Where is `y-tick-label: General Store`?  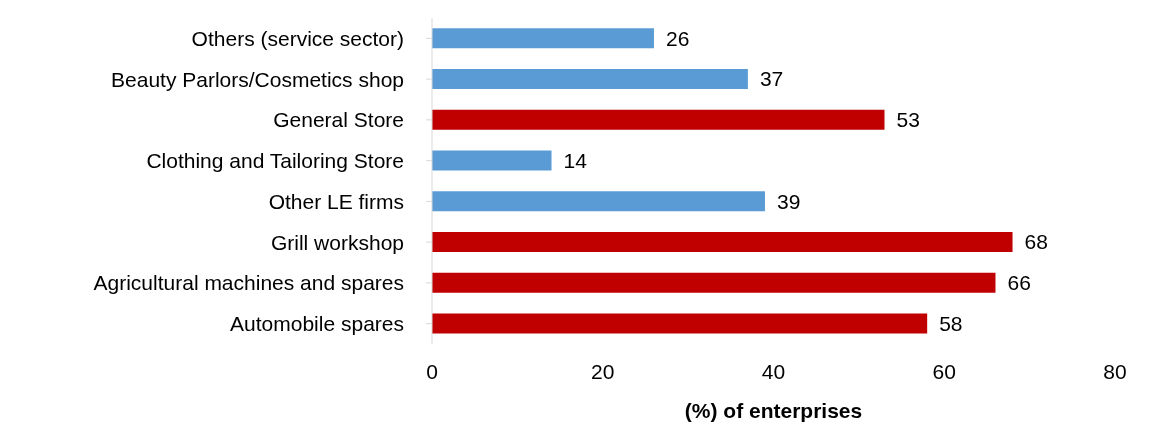
y-tick-label: General Store is located at coordinates (338, 120).